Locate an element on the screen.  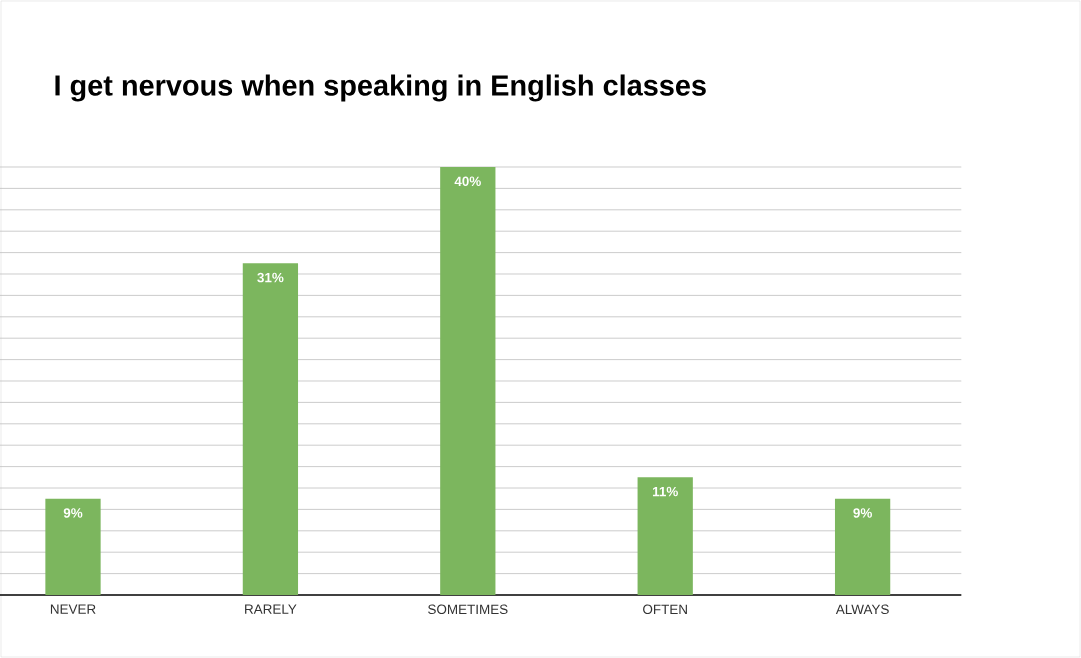
x-tick-label: ALWAYS is located at coordinates (862, 609).